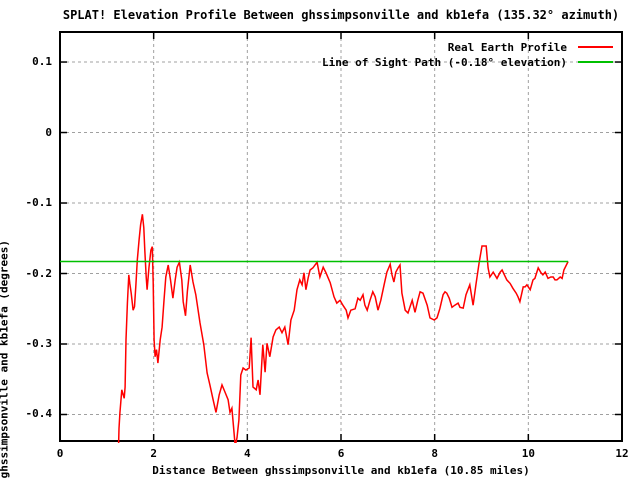 Image resolution: width=640 pixels, height=480 pixels. What do you see at coordinates (595, 62) in the screenshot?
I see `legend-line-sample-green` at bounding box center [595, 62].